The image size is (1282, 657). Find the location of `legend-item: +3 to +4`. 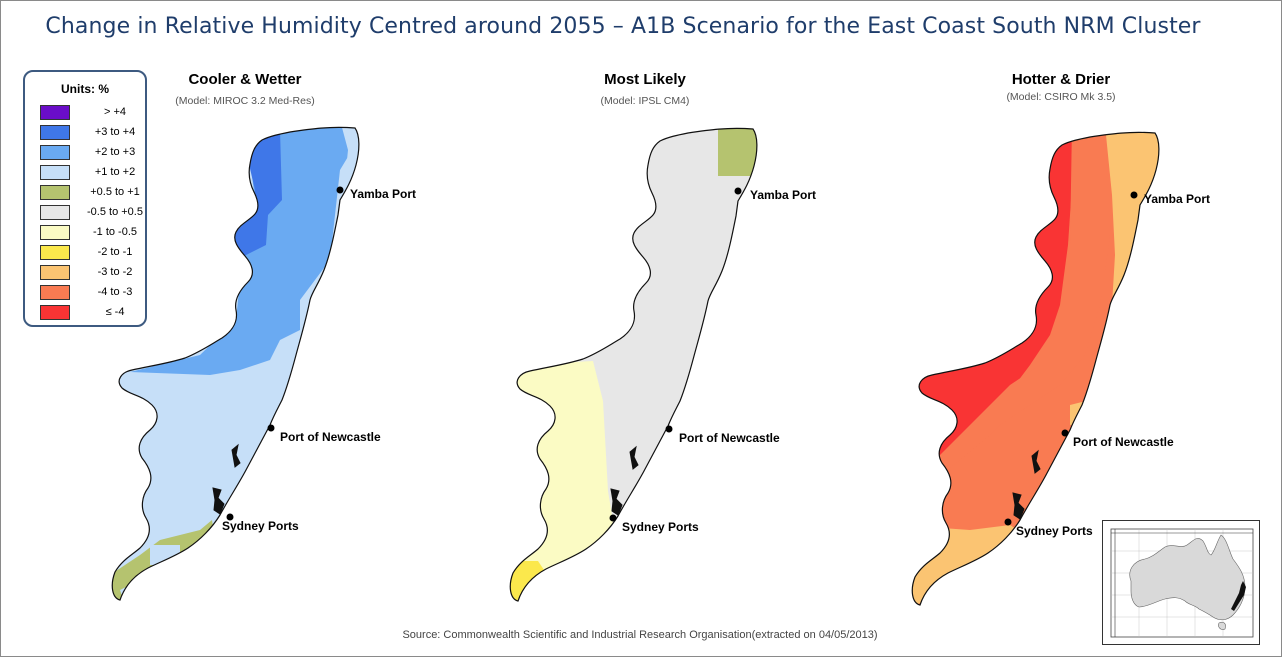

legend-item: +3 to +4 is located at coordinates (90, 133).